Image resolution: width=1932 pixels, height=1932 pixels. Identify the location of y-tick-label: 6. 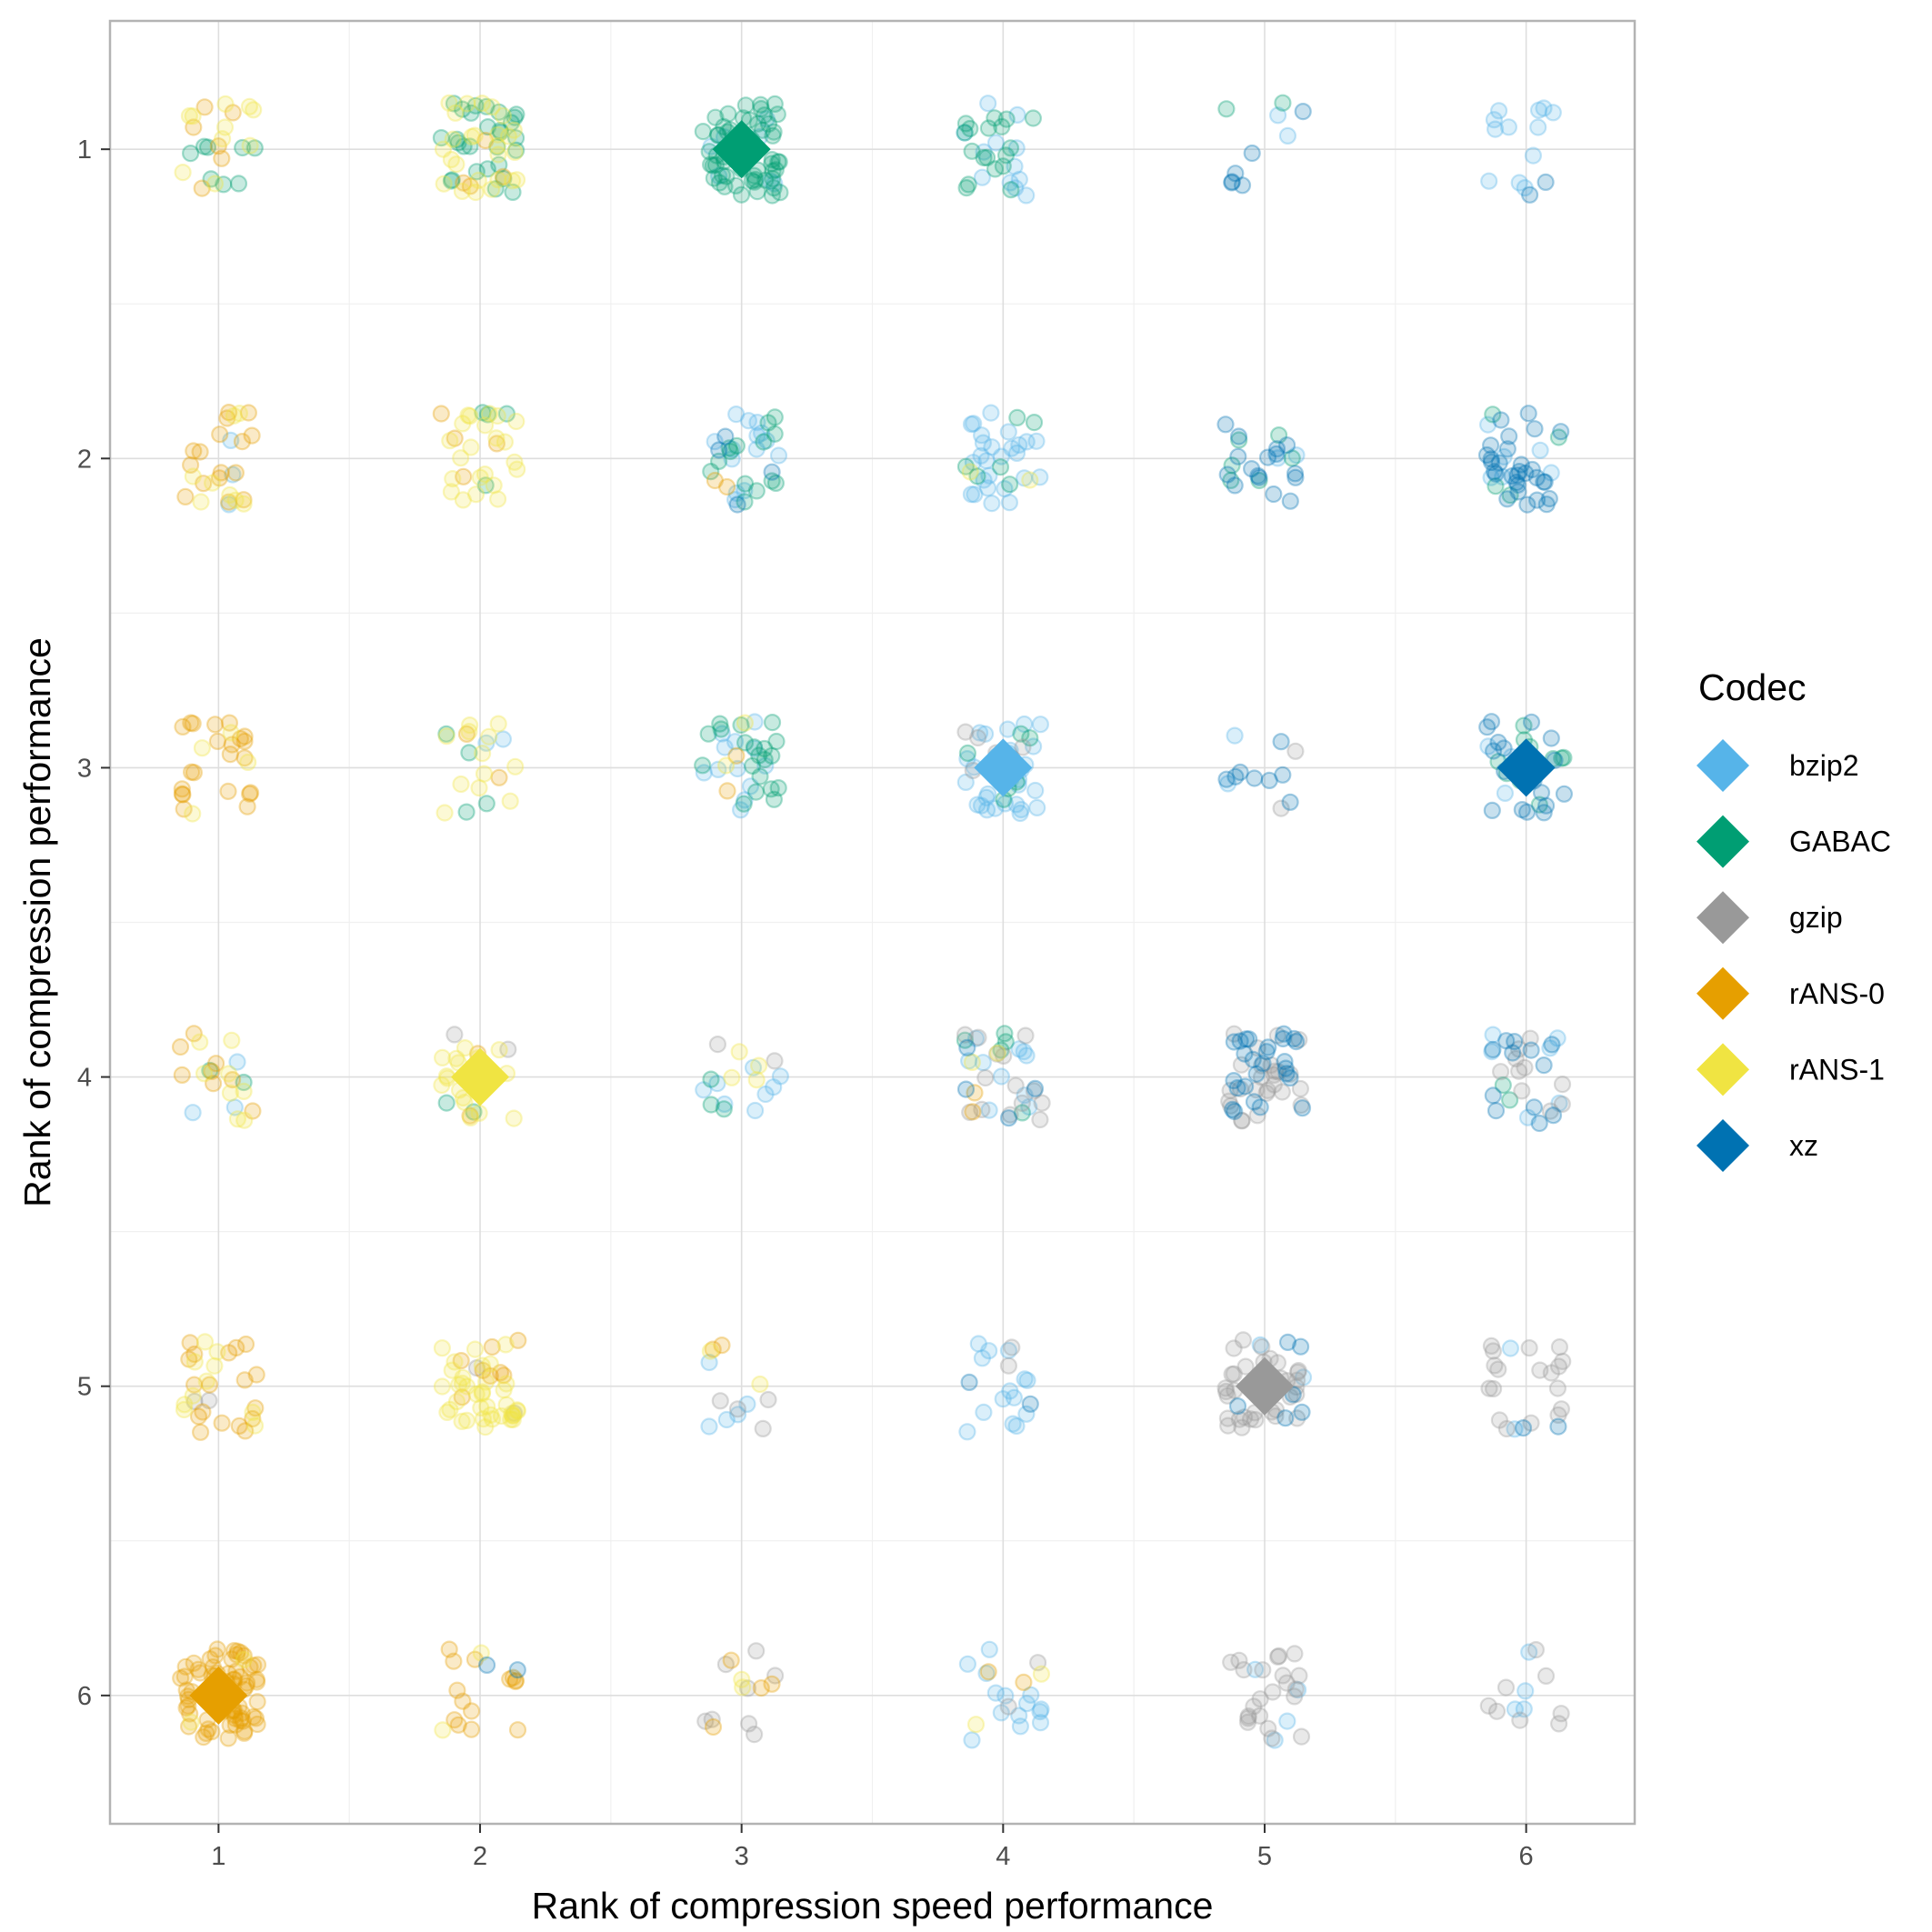
(84, 1696).